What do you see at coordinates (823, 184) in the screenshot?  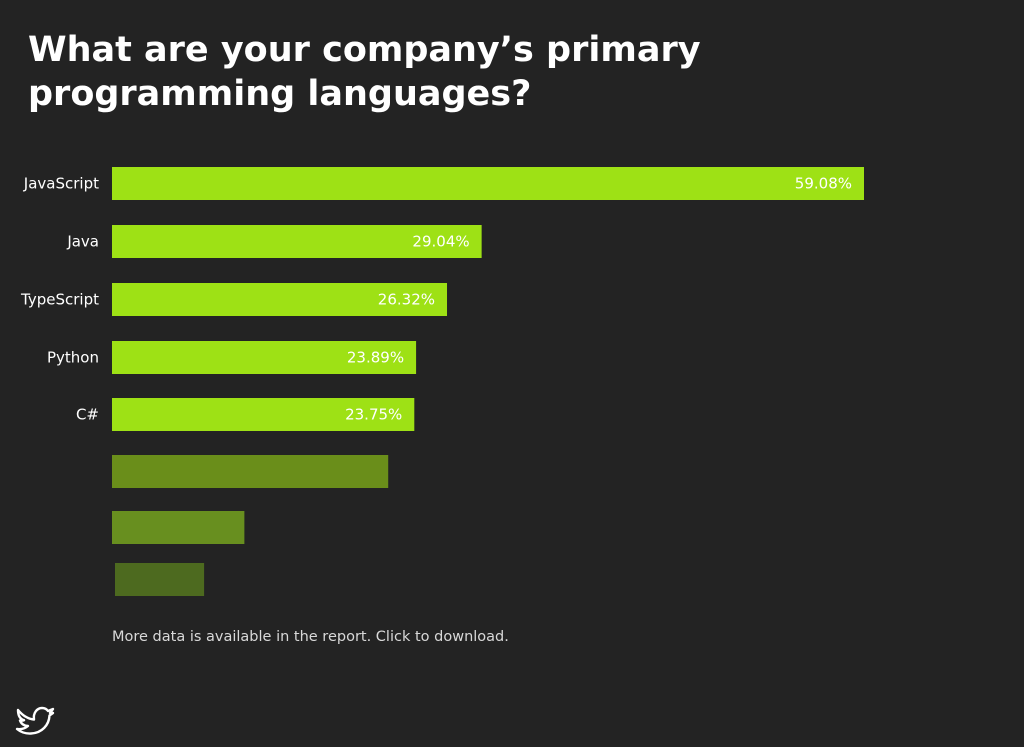 I see `value-label: 59.08%` at bounding box center [823, 184].